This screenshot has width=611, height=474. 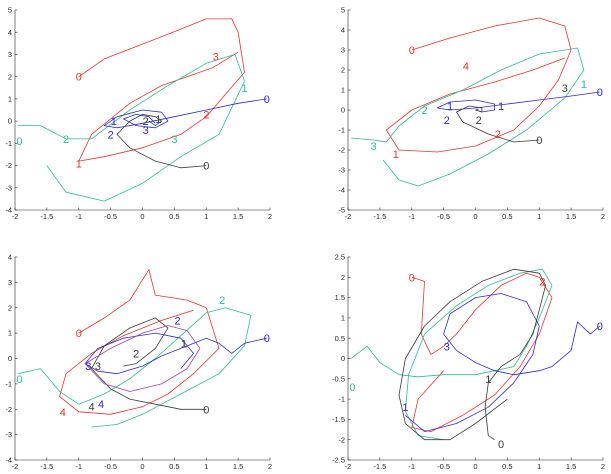 What do you see at coordinates (340, 338) in the screenshot?
I see `y-tick-label: 0.5` at bounding box center [340, 338].